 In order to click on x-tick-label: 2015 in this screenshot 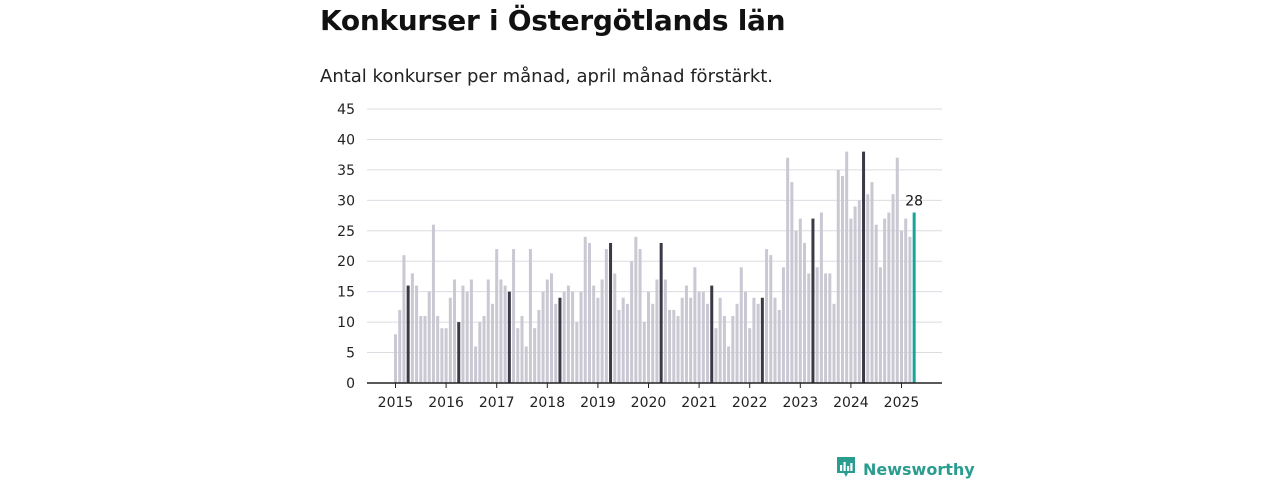, I will do `click(396, 403)`.